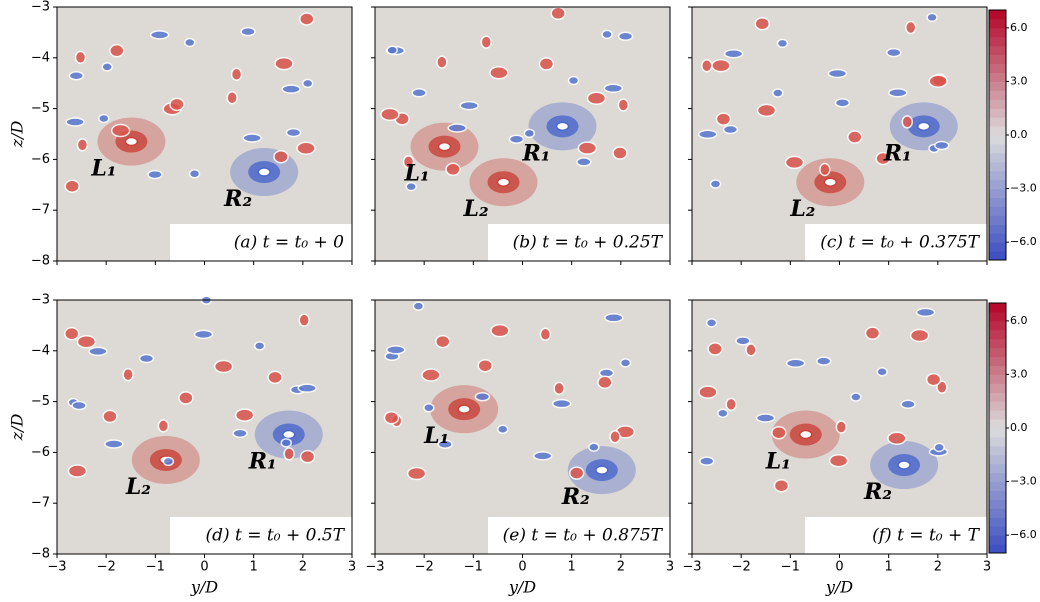 This screenshot has width=1040, height=602. Describe the element at coordinates (262, 462) in the screenshot. I see `vortex-label: R₁` at that location.